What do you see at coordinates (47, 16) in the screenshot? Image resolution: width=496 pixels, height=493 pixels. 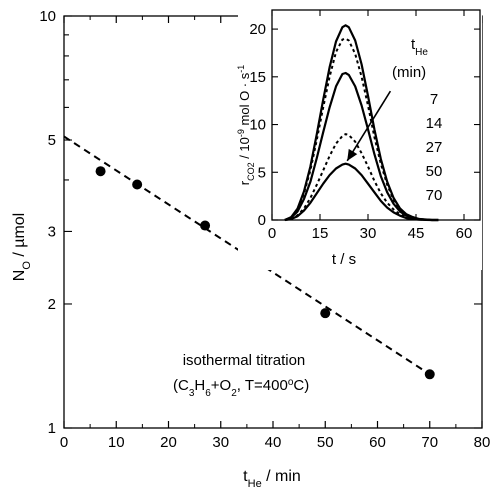 I see `main-y-tick-label: 10` at bounding box center [47, 16].